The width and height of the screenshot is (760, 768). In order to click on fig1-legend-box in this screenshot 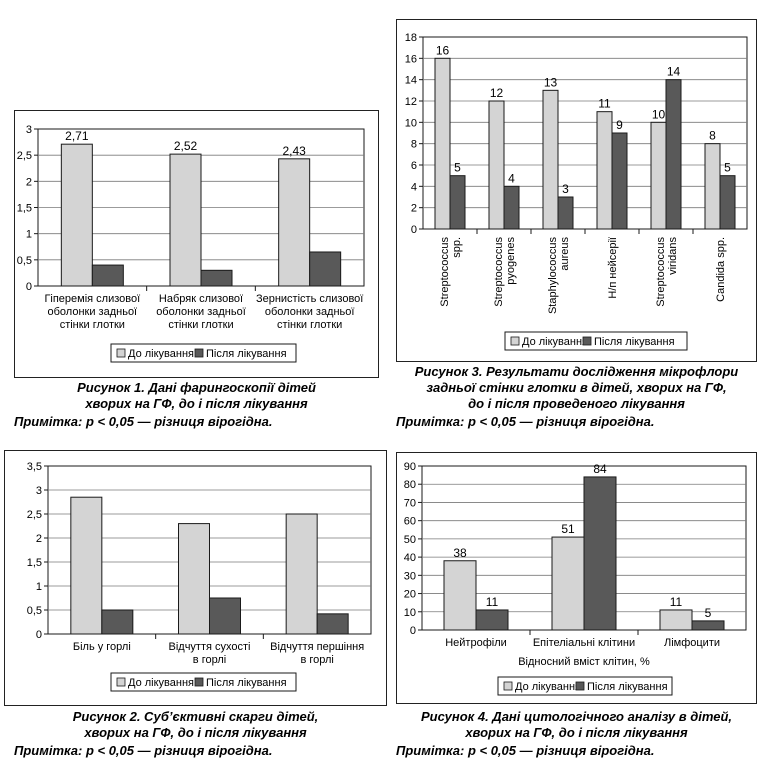, I will do `click(203, 353)`.